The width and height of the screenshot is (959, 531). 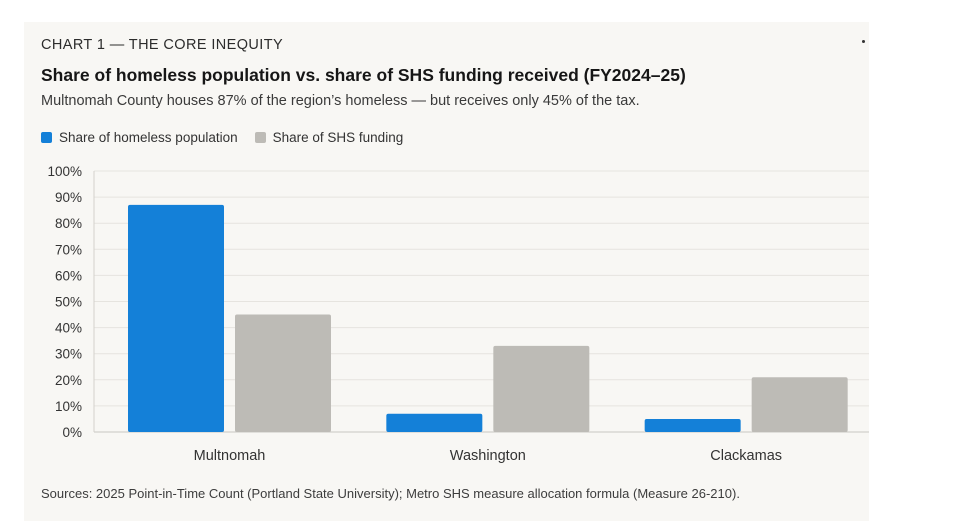 What do you see at coordinates (488, 456) in the screenshot?
I see `x-tick-label: Washington` at bounding box center [488, 456].